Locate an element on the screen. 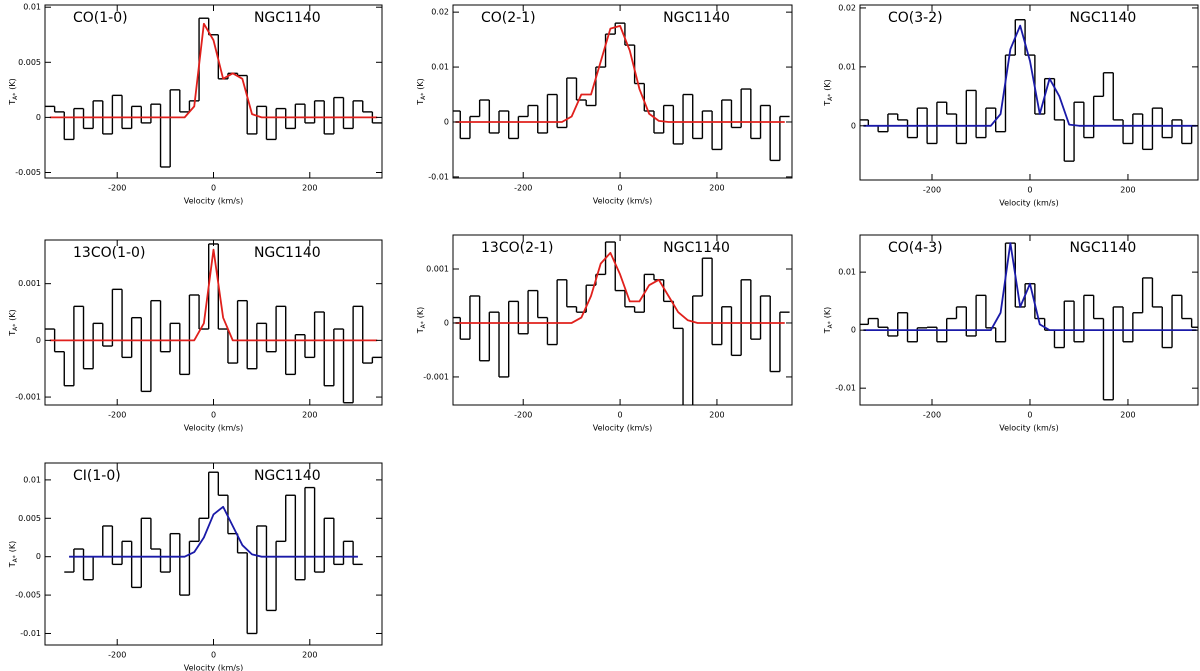  panel-title: 13CO(2-1) is located at coordinates (517, 248).